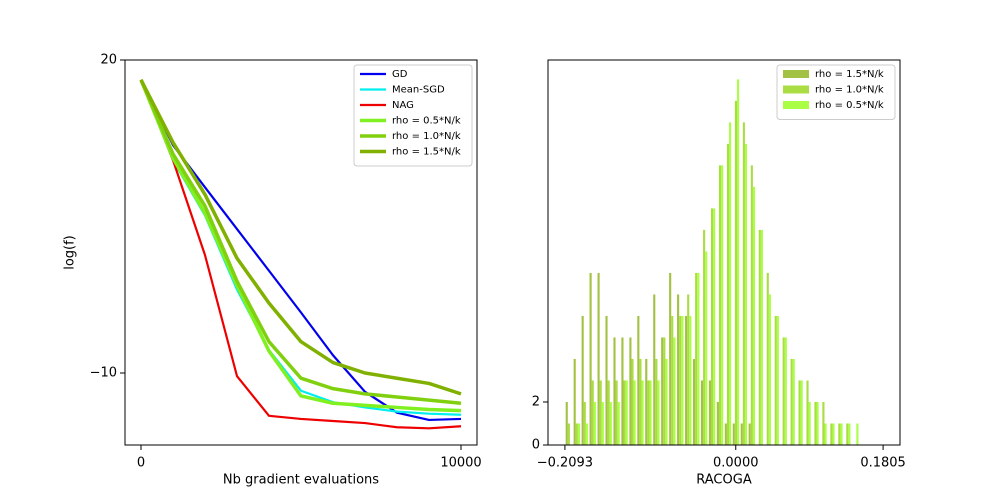  I want to click on y-tick-label: 20, so click(108, 60).